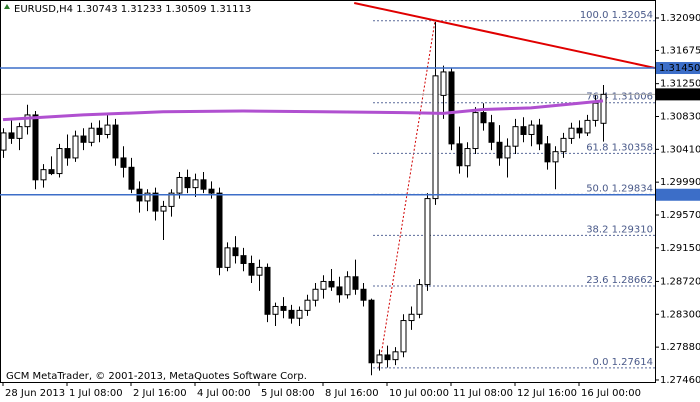 This screenshot has width=700, height=402. I want to click on fibo-price-text: 1.31006, so click(632, 97).